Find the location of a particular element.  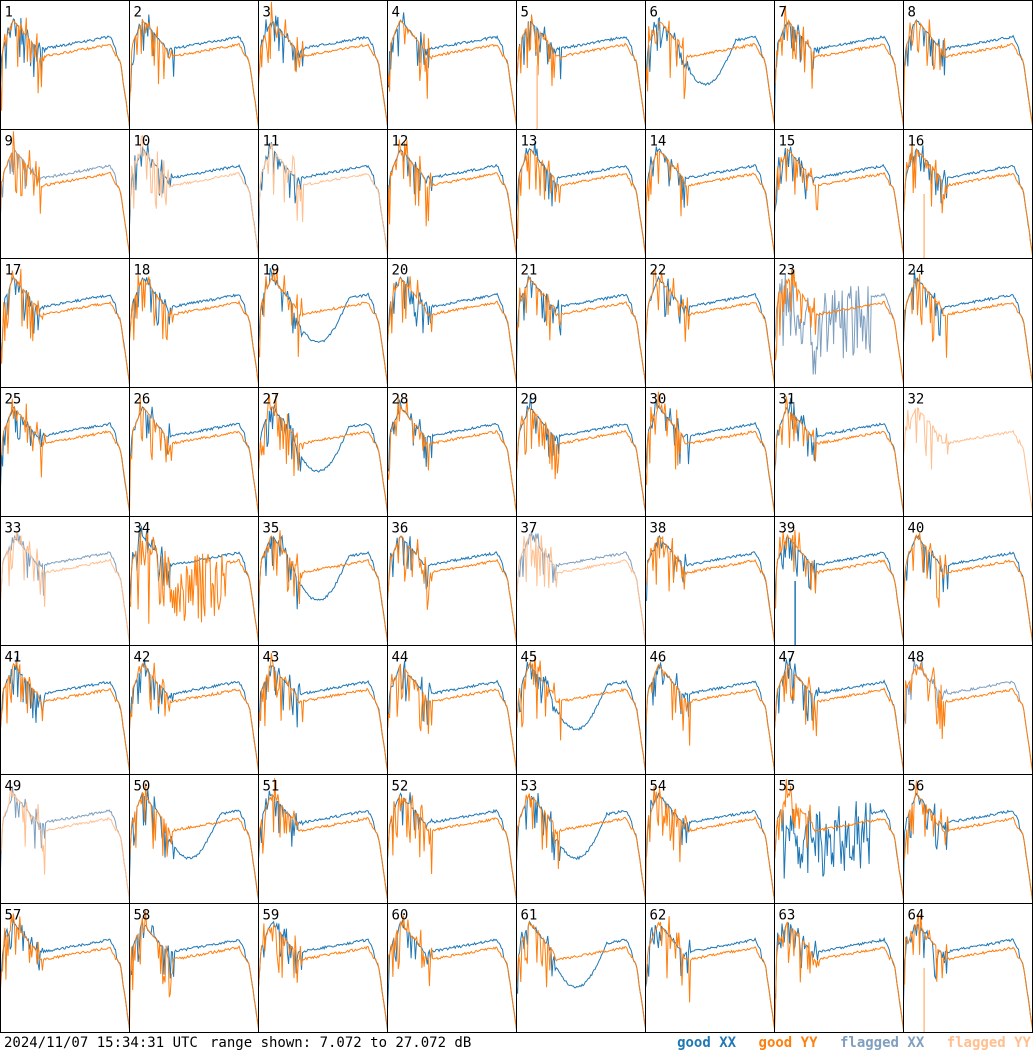

panel-19: 19 is located at coordinates (323, 323).